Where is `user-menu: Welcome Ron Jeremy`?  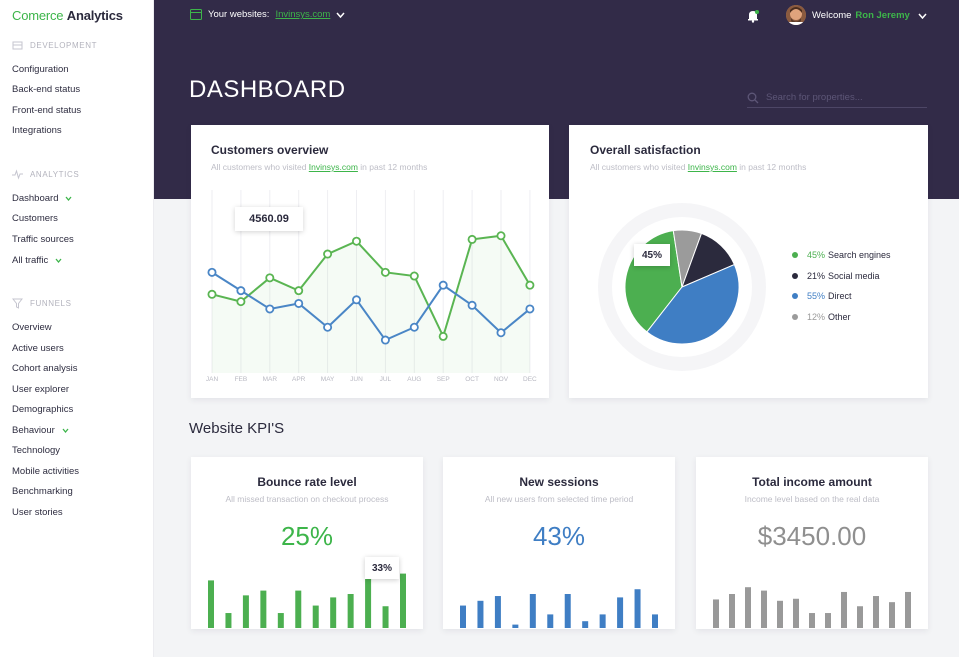 user-menu: Welcome Ron Jeremy is located at coordinates (869, 15).